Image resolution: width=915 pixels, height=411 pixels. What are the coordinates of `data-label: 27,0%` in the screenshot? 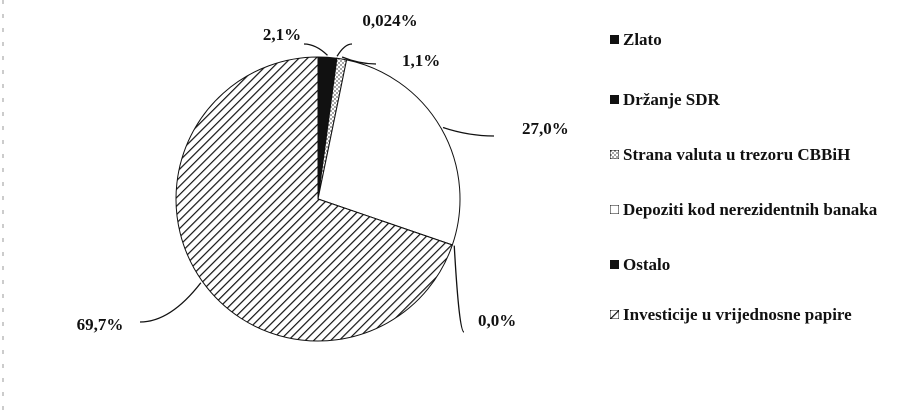 It's located at (545, 128).